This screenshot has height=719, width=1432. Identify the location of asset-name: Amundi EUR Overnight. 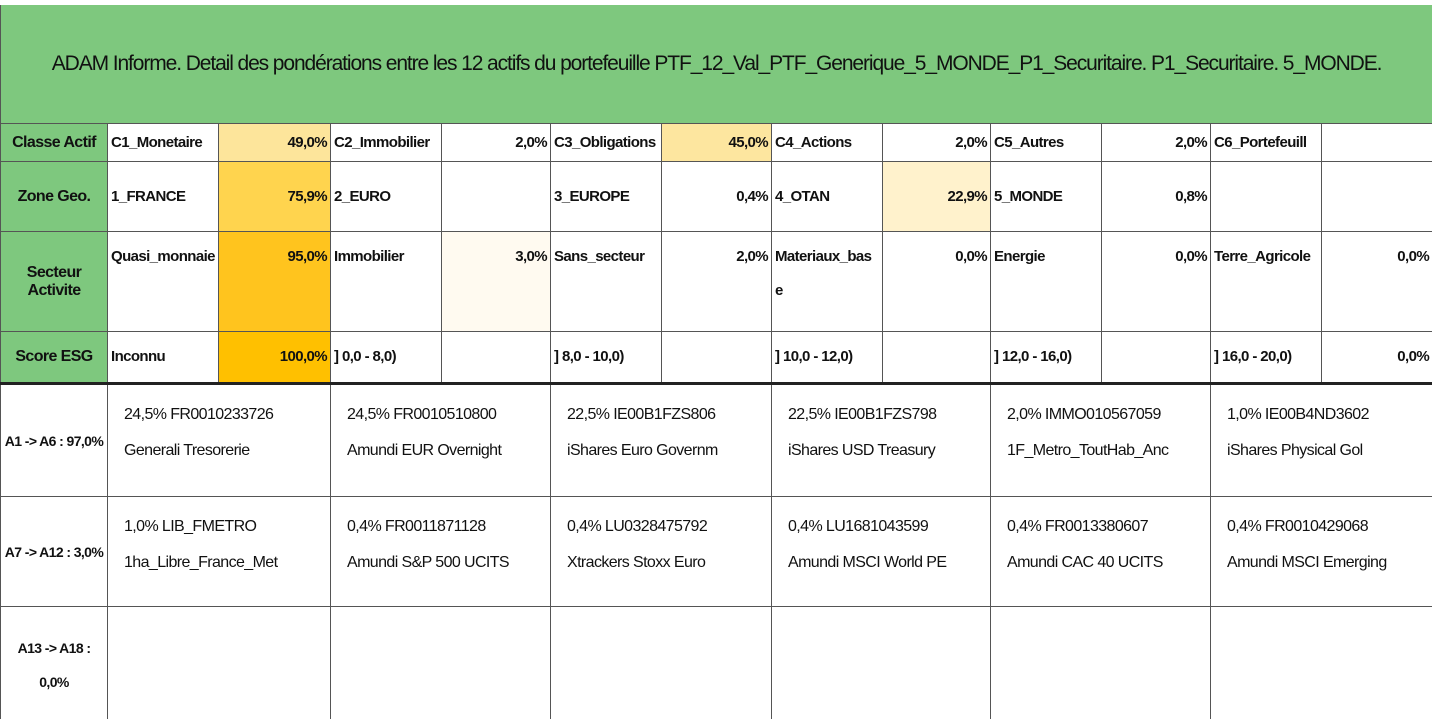
(424, 450).